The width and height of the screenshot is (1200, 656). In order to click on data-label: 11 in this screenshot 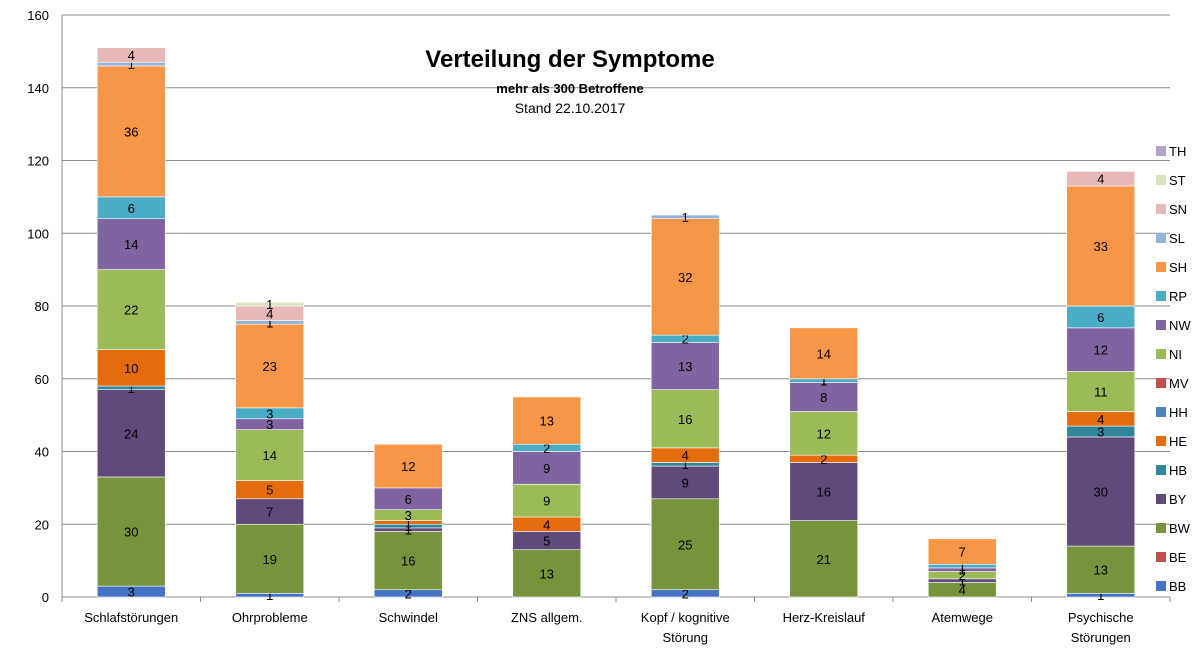, I will do `click(1101, 391)`.